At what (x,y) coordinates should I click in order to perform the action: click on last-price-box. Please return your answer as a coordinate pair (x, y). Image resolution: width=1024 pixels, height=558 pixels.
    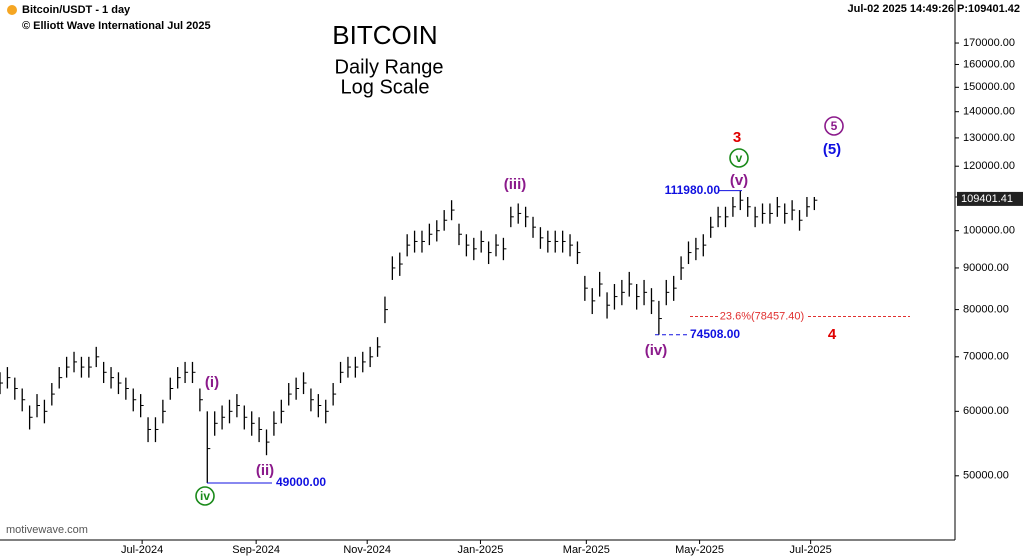
    Looking at the image, I should click on (990, 198).